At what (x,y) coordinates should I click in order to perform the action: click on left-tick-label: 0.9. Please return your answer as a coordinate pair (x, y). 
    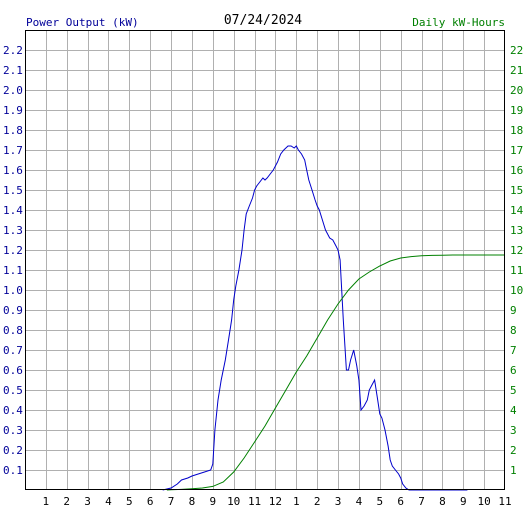
    Looking at the image, I should click on (13, 310).